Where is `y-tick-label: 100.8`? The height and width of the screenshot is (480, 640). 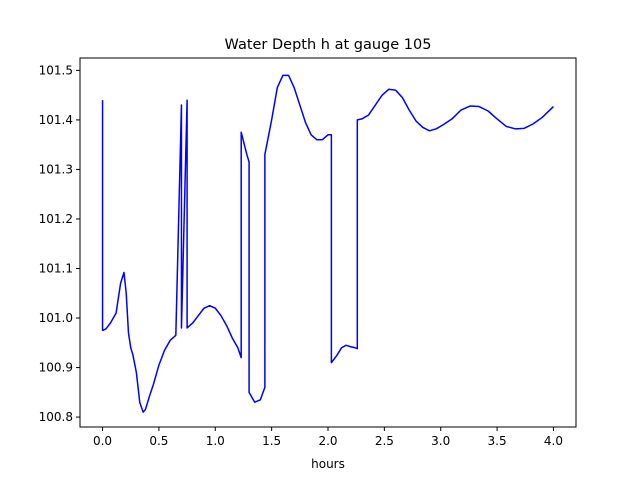
y-tick-label: 100.8 is located at coordinates (56, 417).